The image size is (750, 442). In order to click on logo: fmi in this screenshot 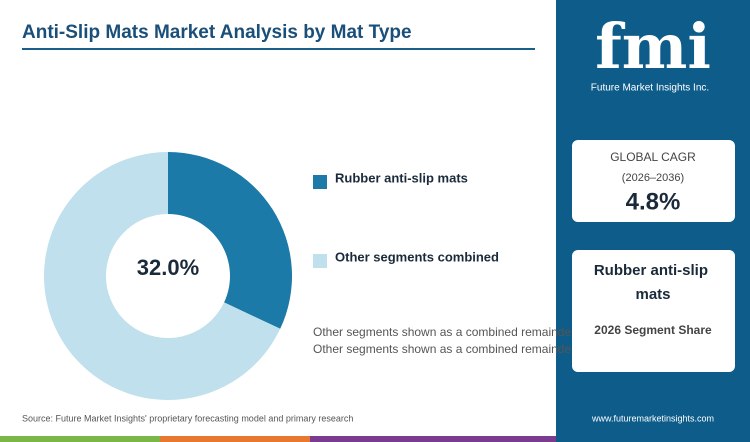, I will do `click(653, 46)`.